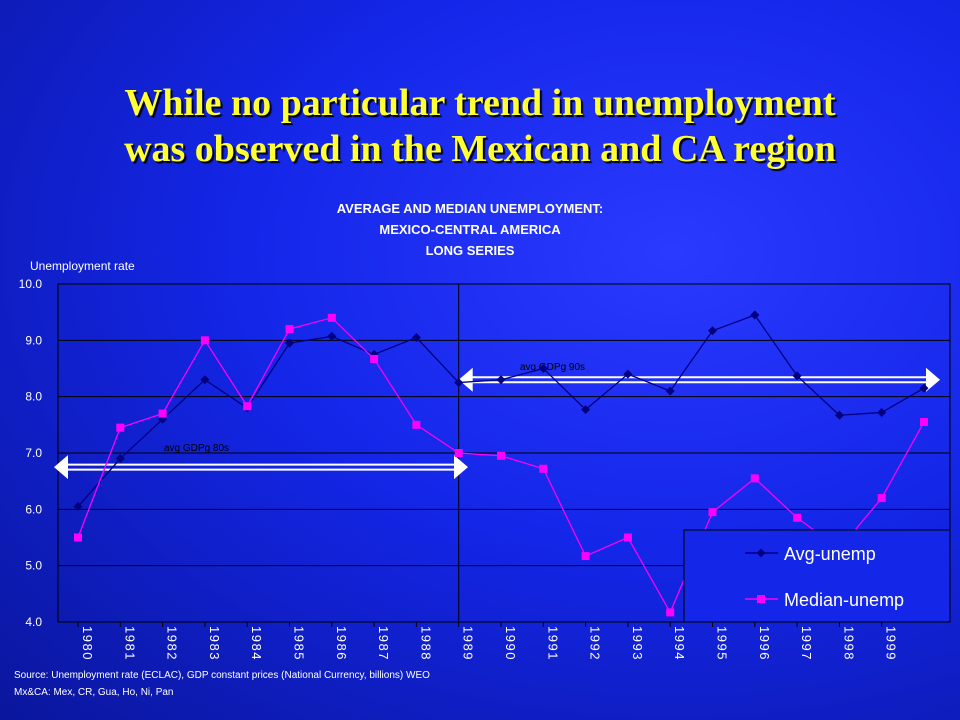 This screenshot has height=720, width=960. Describe the element at coordinates (383, 643) in the screenshot. I see `x-tick-label: 1987` at that location.